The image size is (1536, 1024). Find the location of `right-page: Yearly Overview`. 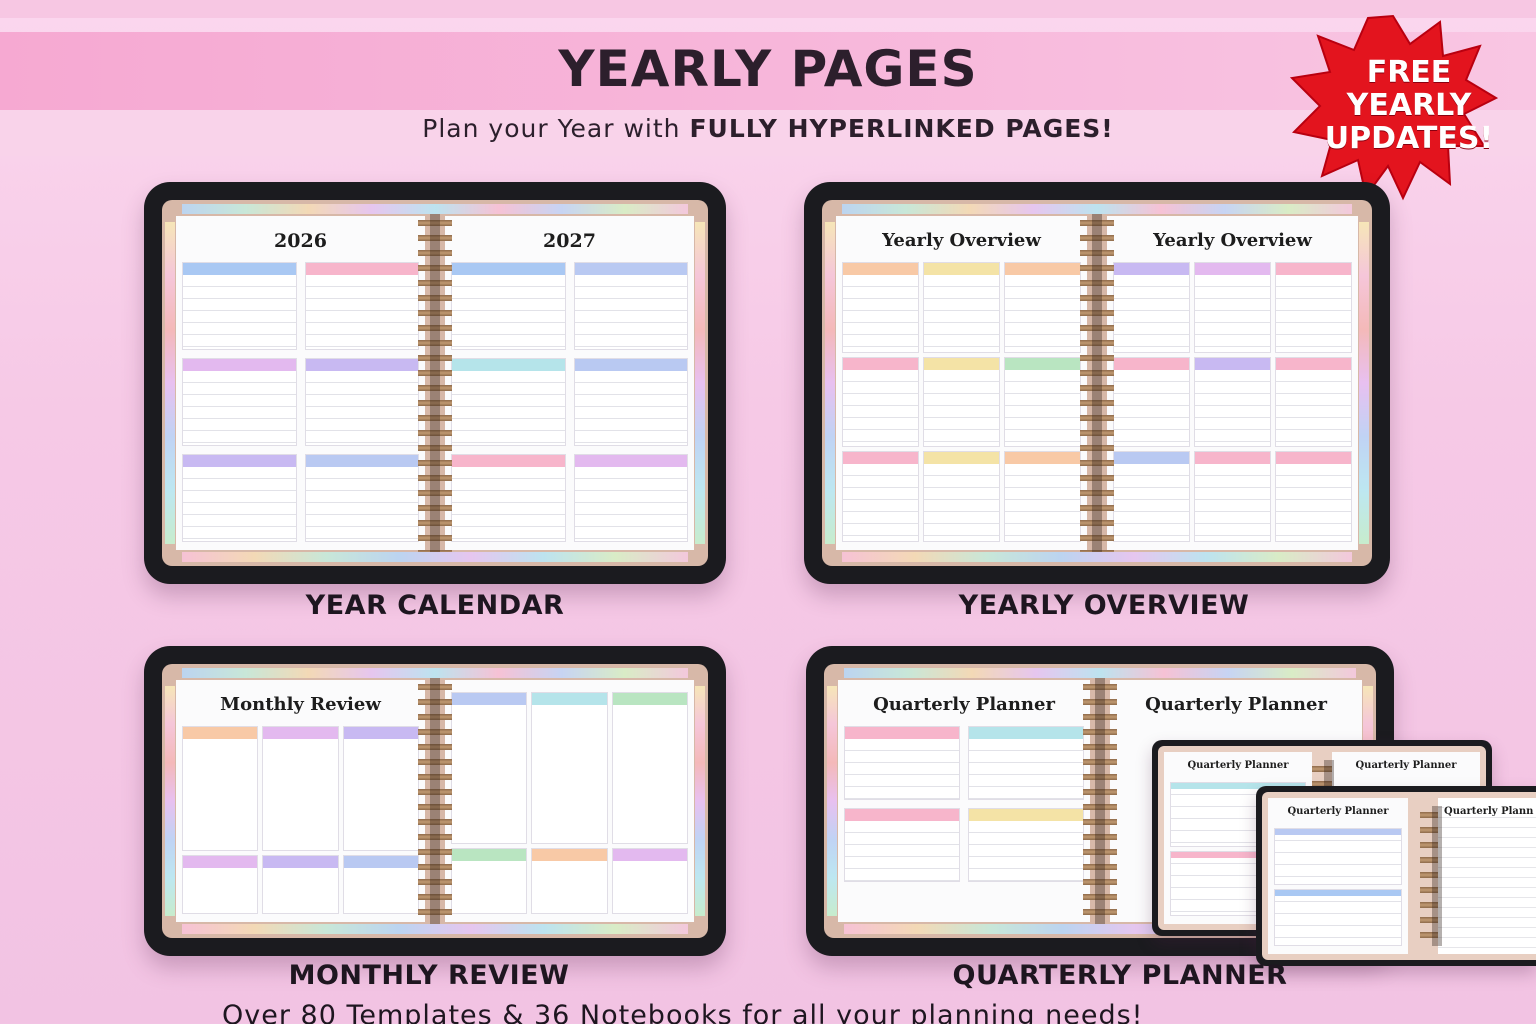

right-page: Yearly Overview is located at coordinates (1232, 383).